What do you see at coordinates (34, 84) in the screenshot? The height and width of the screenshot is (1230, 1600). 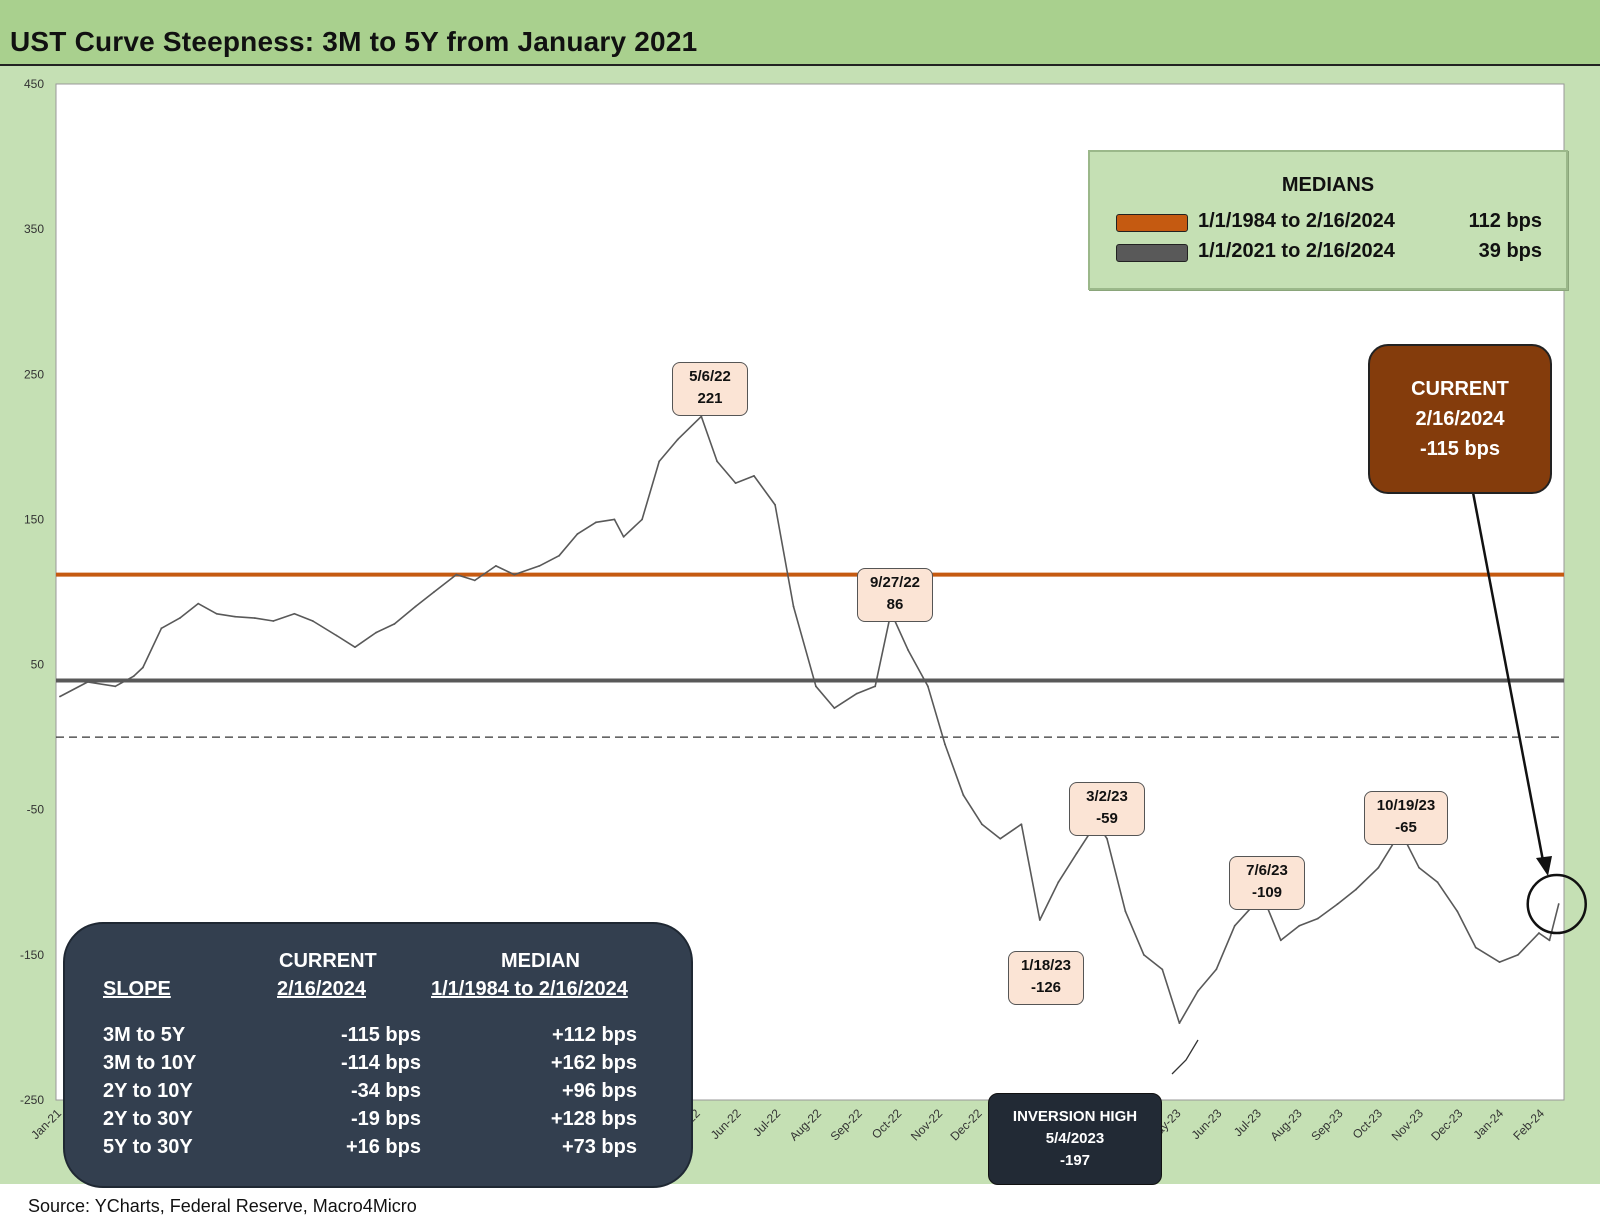 I see `y-tick-label: 450` at bounding box center [34, 84].